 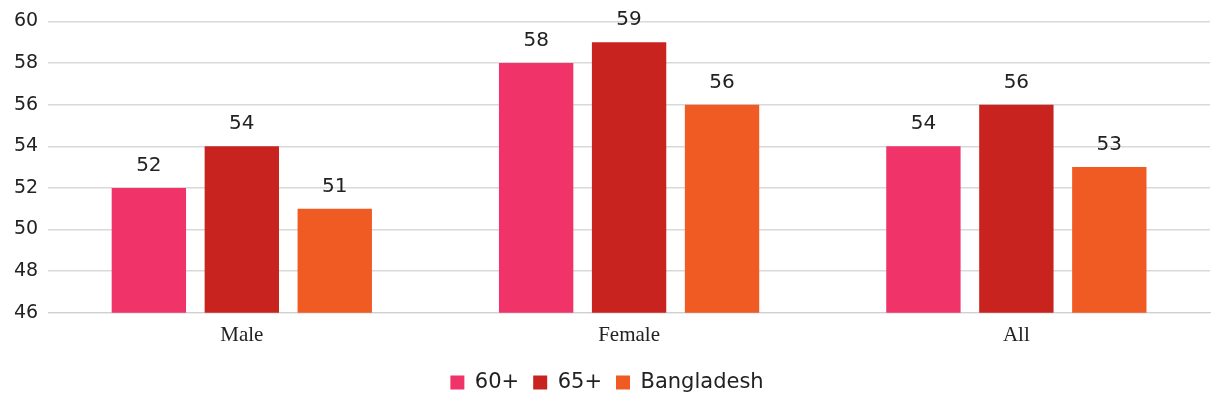 What do you see at coordinates (536, 39) in the screenshot?
I see `data-label: 58` at bounding box center [536, 39].